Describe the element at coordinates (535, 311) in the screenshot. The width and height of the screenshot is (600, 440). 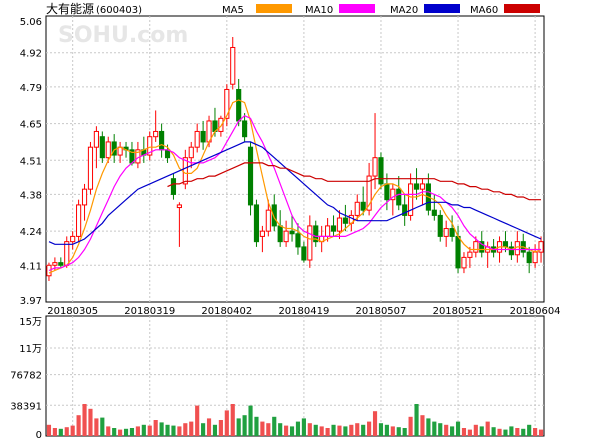
I see `date-tick-label: 20180604` at that location.